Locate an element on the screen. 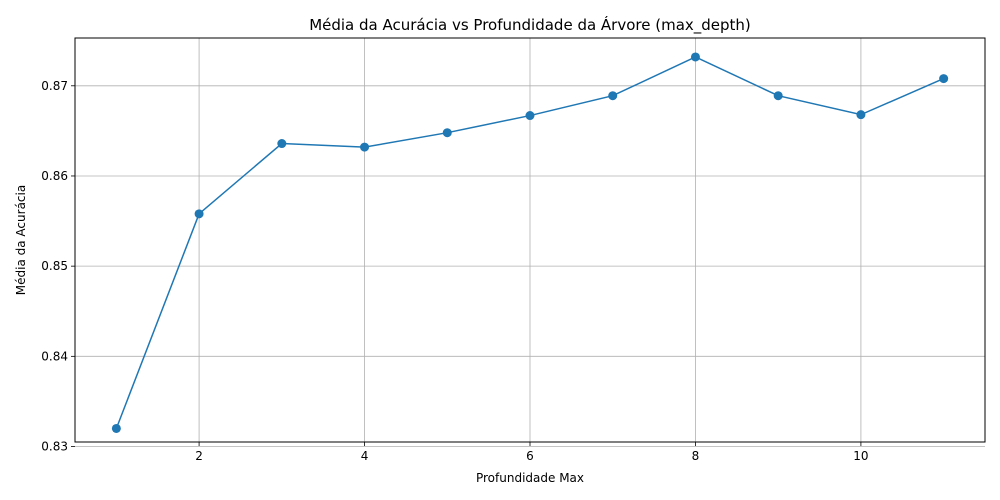 The height and width of the screenshot is (500, 1000). x-tick-label: 8 is located at coordinates (696, 456).